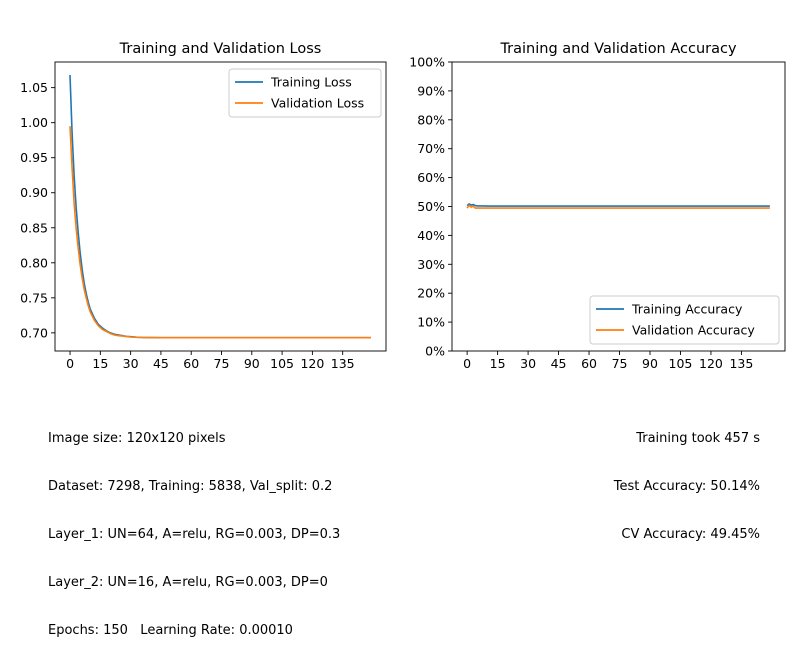 The height and width of the screenshot is (655, 800). I want to click on info-line: Epochs: 150 Learning Rate: 0.00010, so click(170, 630).